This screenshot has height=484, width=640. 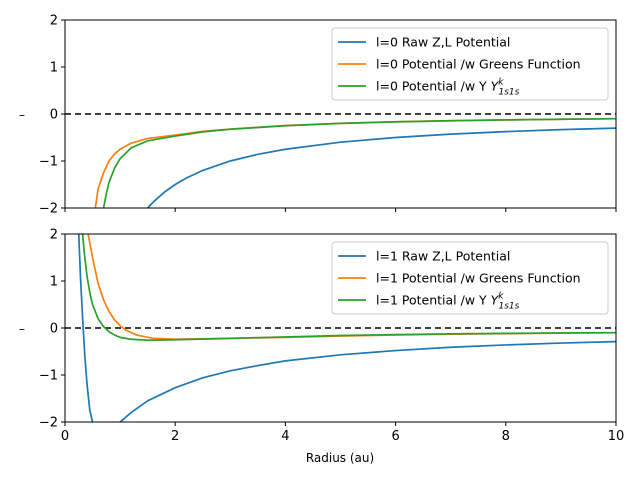 What do you see at coordinates (443, 42) in the screenshot?
I see `legend-entry: l=0 Raw Z,L Potential` at bounding box center [443, 42].